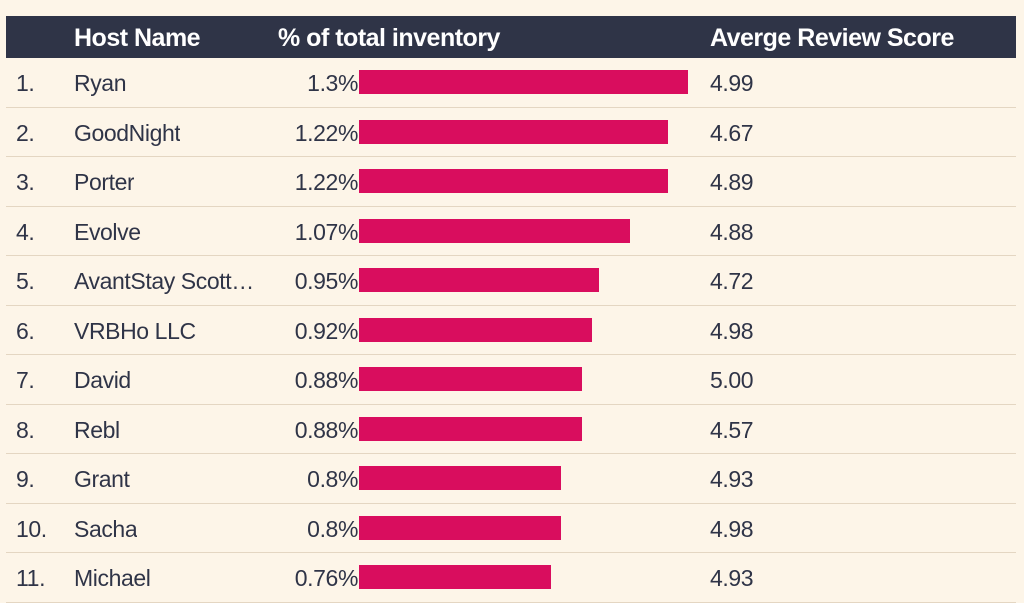  Describe the element at coordinates (25, 380) in the screenshot. I see `row-rank: 7.` at that location.